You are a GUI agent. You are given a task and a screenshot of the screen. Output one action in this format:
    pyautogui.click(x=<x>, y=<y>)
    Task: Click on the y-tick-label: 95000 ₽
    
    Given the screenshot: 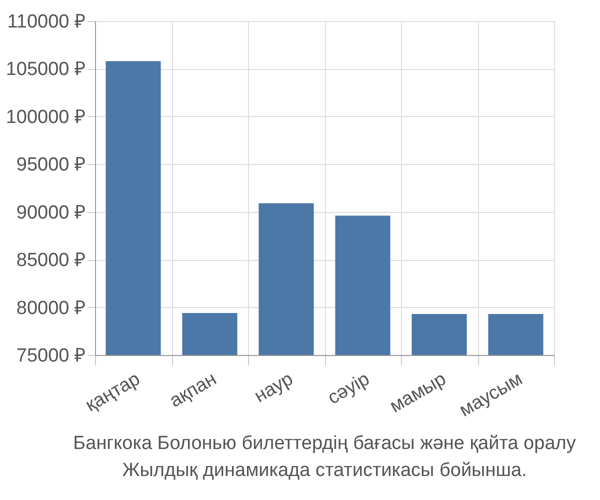 What is the action you would take?
    pyautogui.click(x=51, y=165)
    